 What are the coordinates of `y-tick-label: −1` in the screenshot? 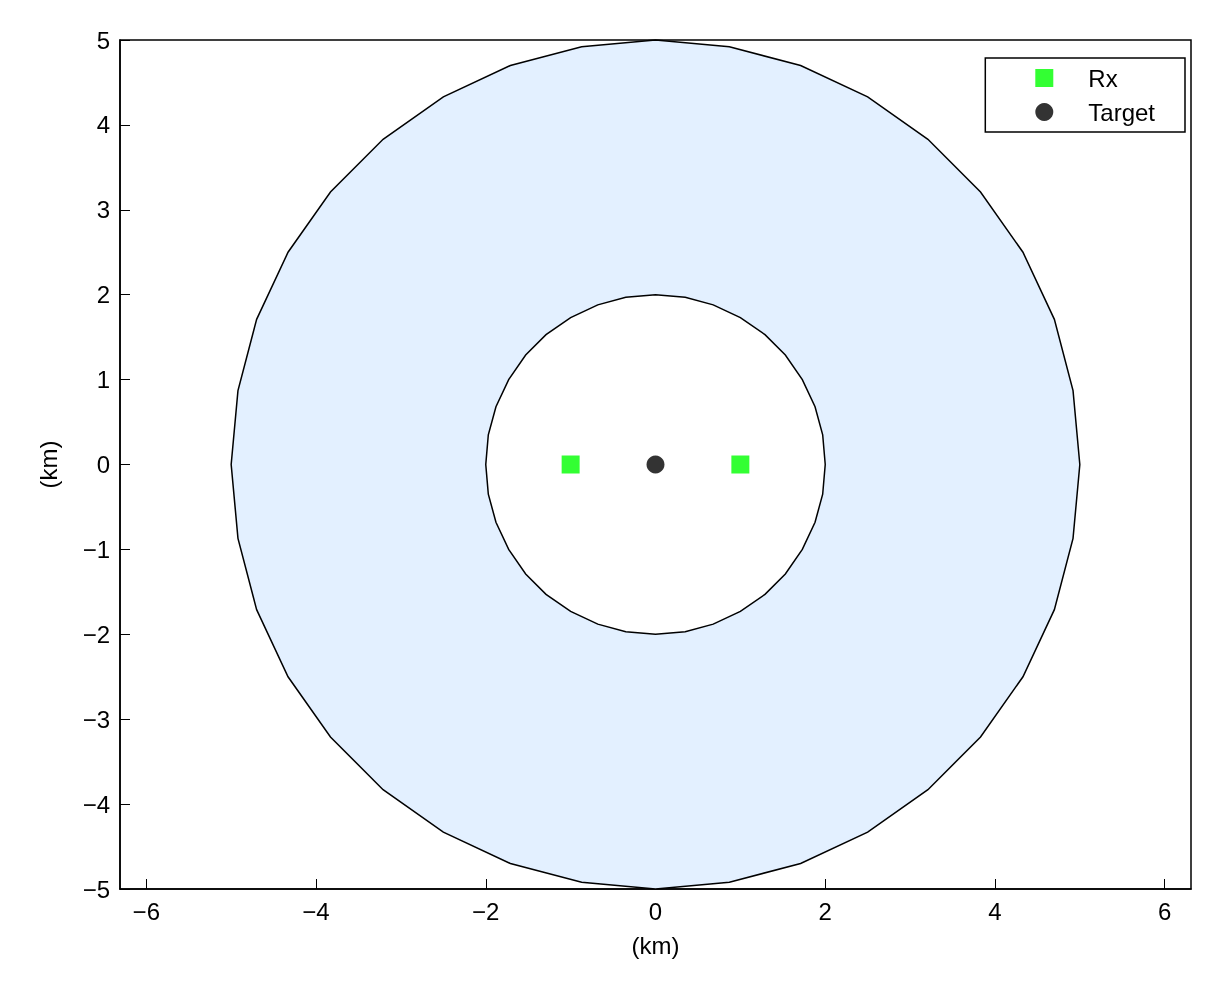 It's located at (96, 549).